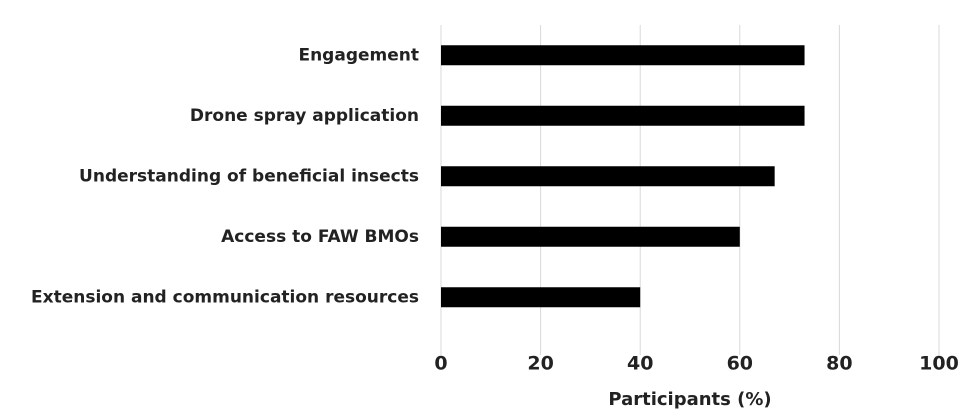 This screenshot has width=960, height=412. I want to click on x-tick-label: 60, so click(740, 364).